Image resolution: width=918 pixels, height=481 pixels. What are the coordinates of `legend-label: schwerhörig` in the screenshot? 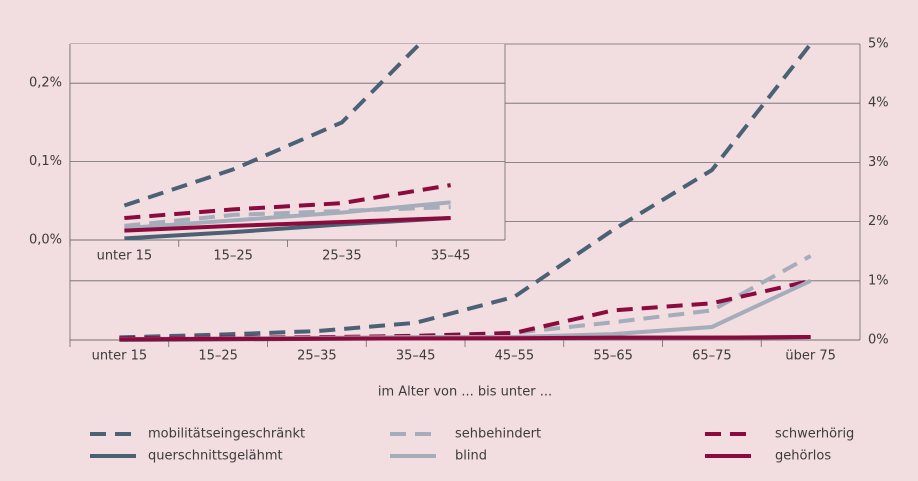 It's located at (814, 434).